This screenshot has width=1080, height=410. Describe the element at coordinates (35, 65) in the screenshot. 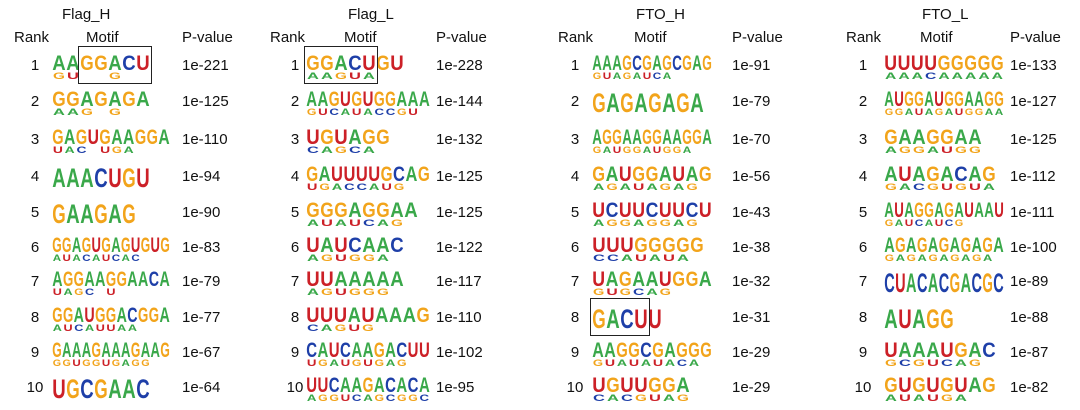

I see `rank-label: 1` at that location.